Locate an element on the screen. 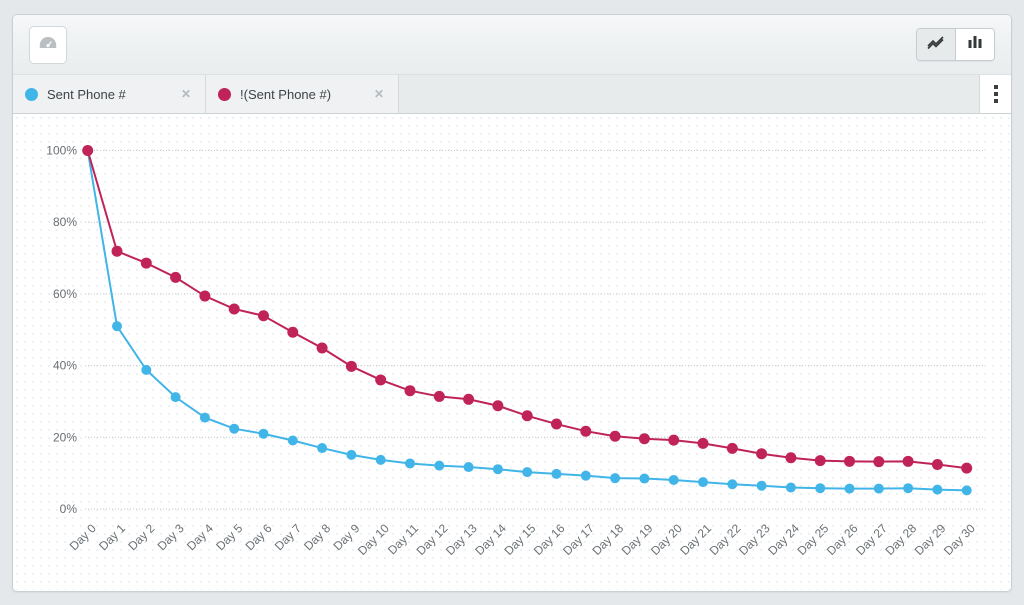 This screenshot has width=1024, height=605. y-axis-tick-label: 60% is located at coordinates (65, 294).